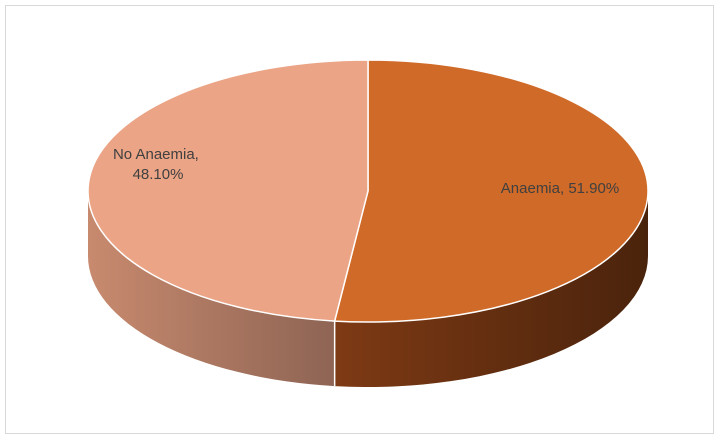  What do you see at coordinates (158, 174) in the screenshot?
I see `slice-label-no-anaemia-line2: 48.10%` at bounding box center [158, 174].